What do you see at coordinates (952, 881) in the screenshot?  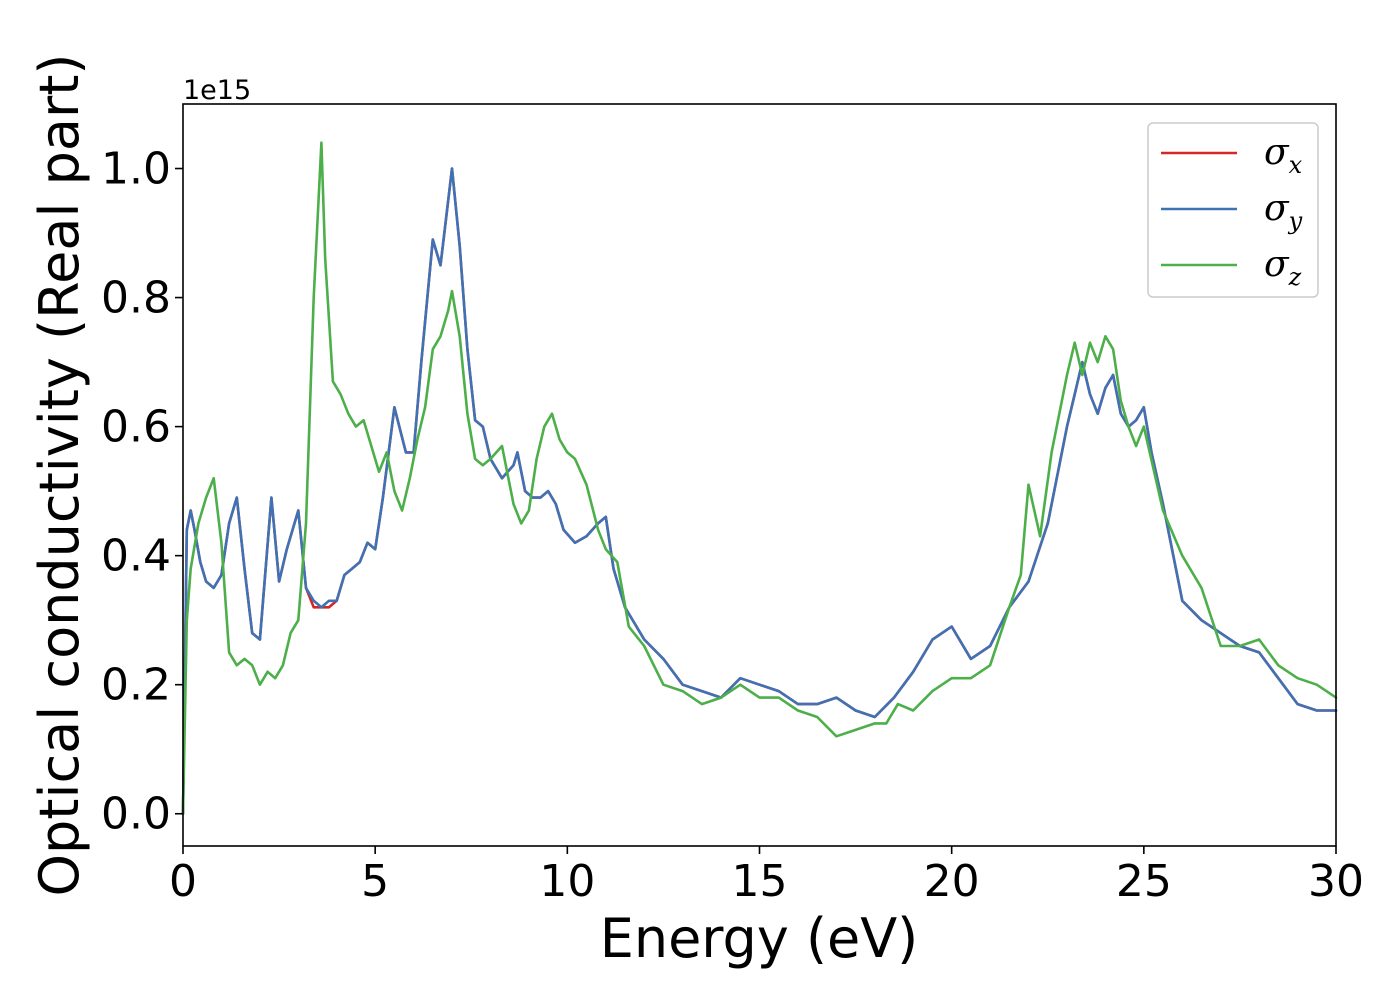 I see `x-tick-label: 20` at bounding box center [952, 881].